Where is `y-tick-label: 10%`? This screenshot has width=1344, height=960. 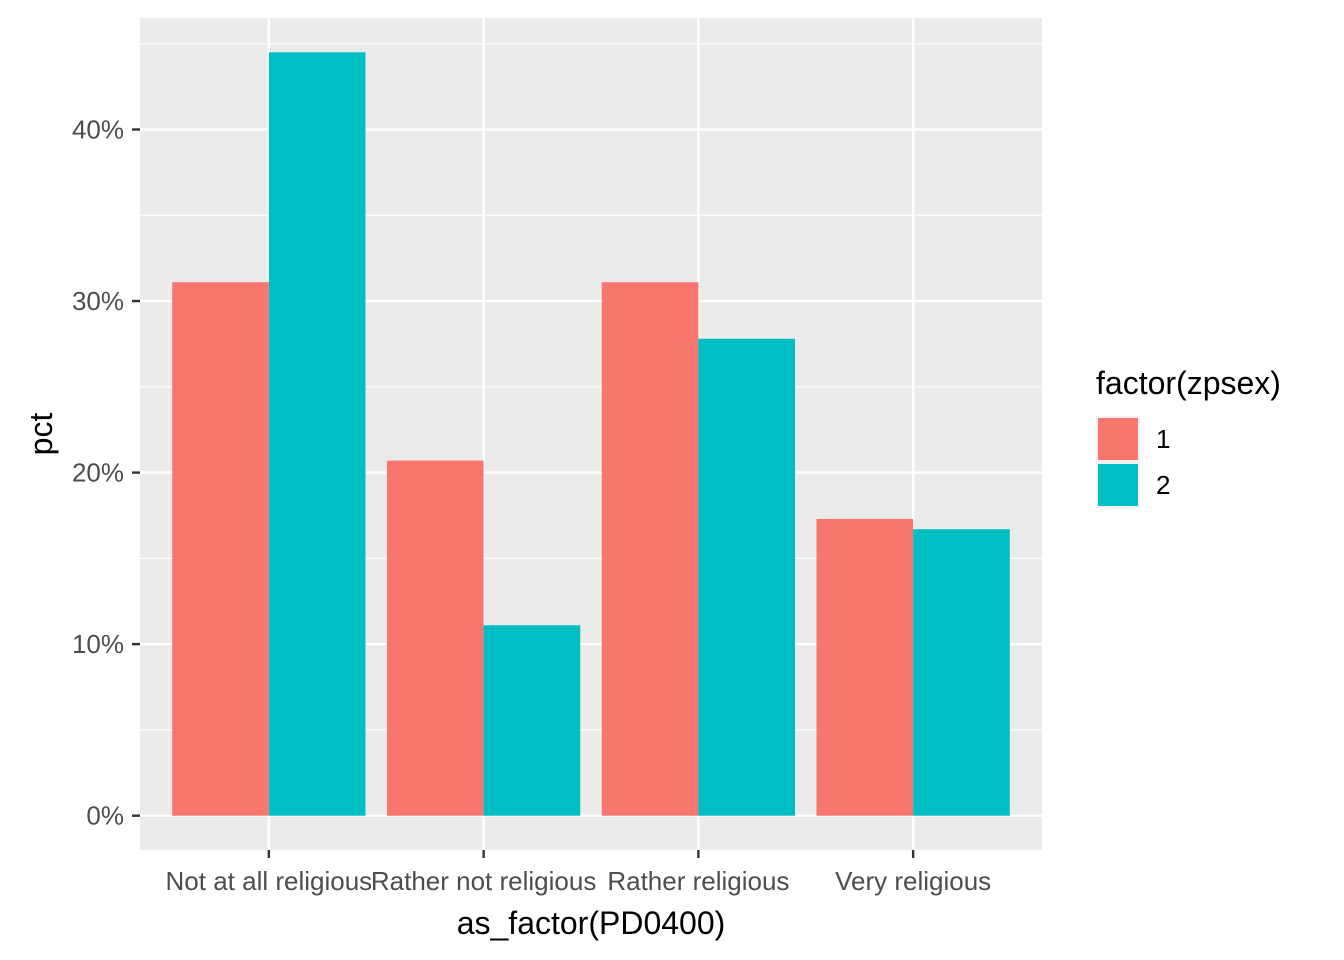
y-tick-label: 10% is located at coordinates (98, 644).